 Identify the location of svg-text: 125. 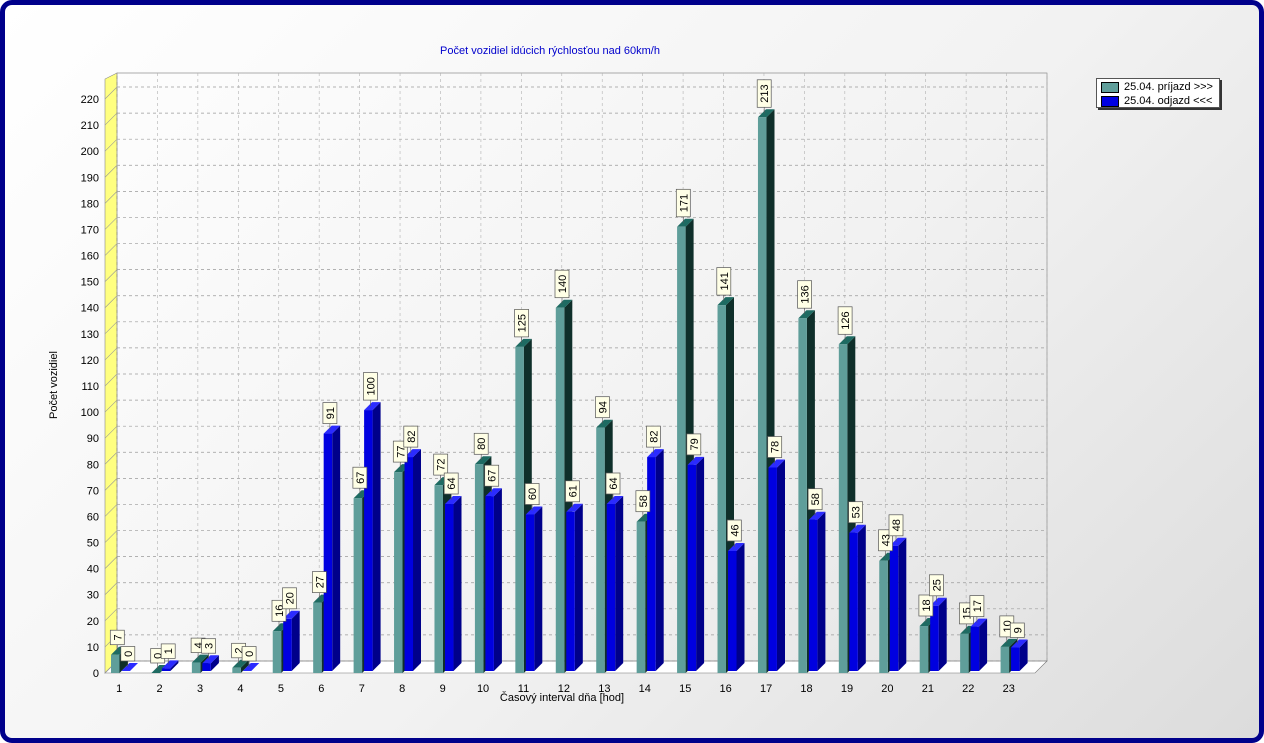
(523, 323).